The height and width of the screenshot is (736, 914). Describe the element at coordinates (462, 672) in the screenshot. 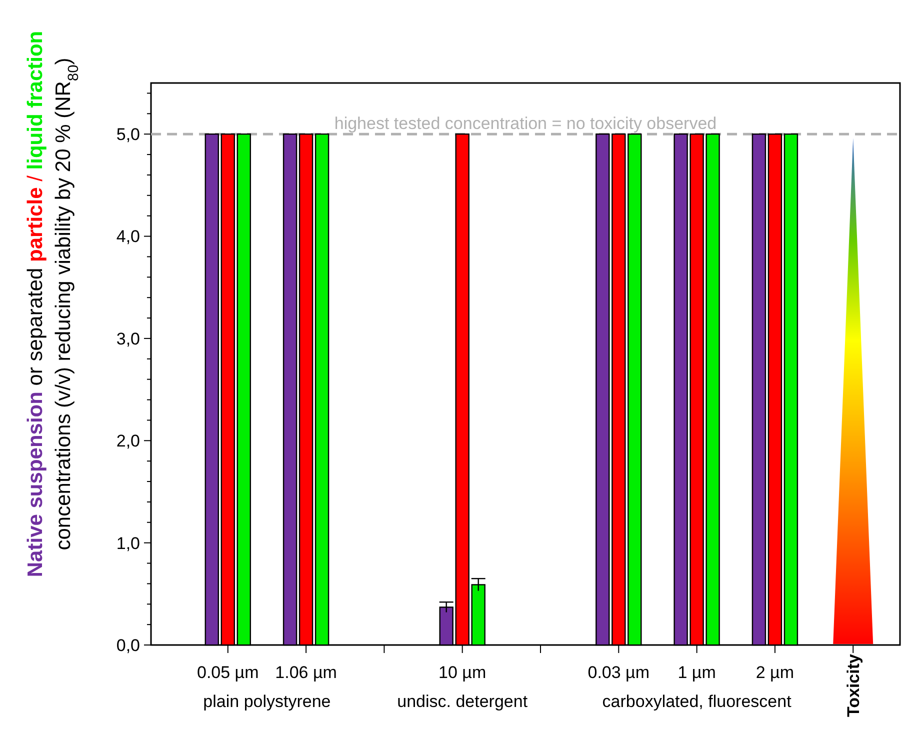

I see `x-tick-label: 10 µm` at that location.